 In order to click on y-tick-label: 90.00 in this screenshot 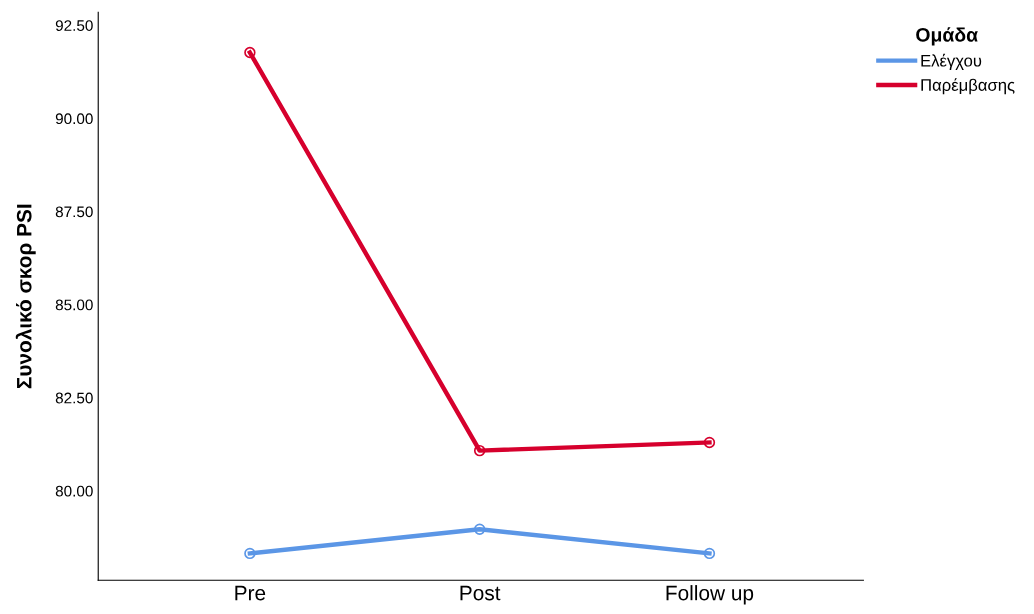, I will do `click(74, 119)`.